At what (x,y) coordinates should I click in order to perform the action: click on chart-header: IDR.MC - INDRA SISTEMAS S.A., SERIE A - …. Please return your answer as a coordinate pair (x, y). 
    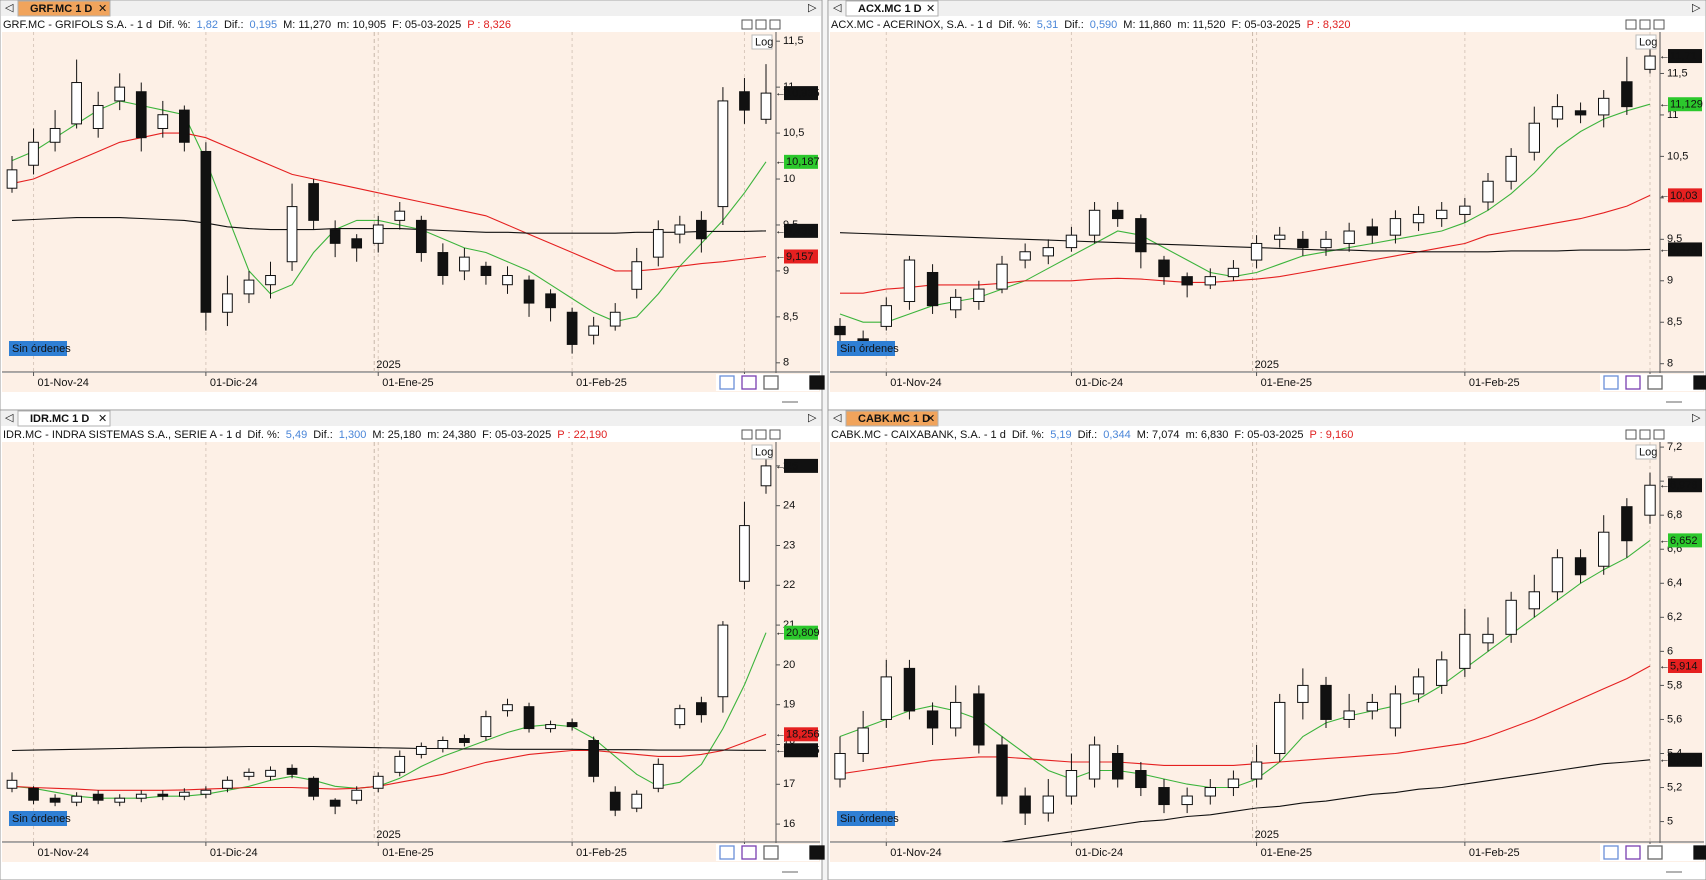
    Looking at the image, I should click on (305, 435).